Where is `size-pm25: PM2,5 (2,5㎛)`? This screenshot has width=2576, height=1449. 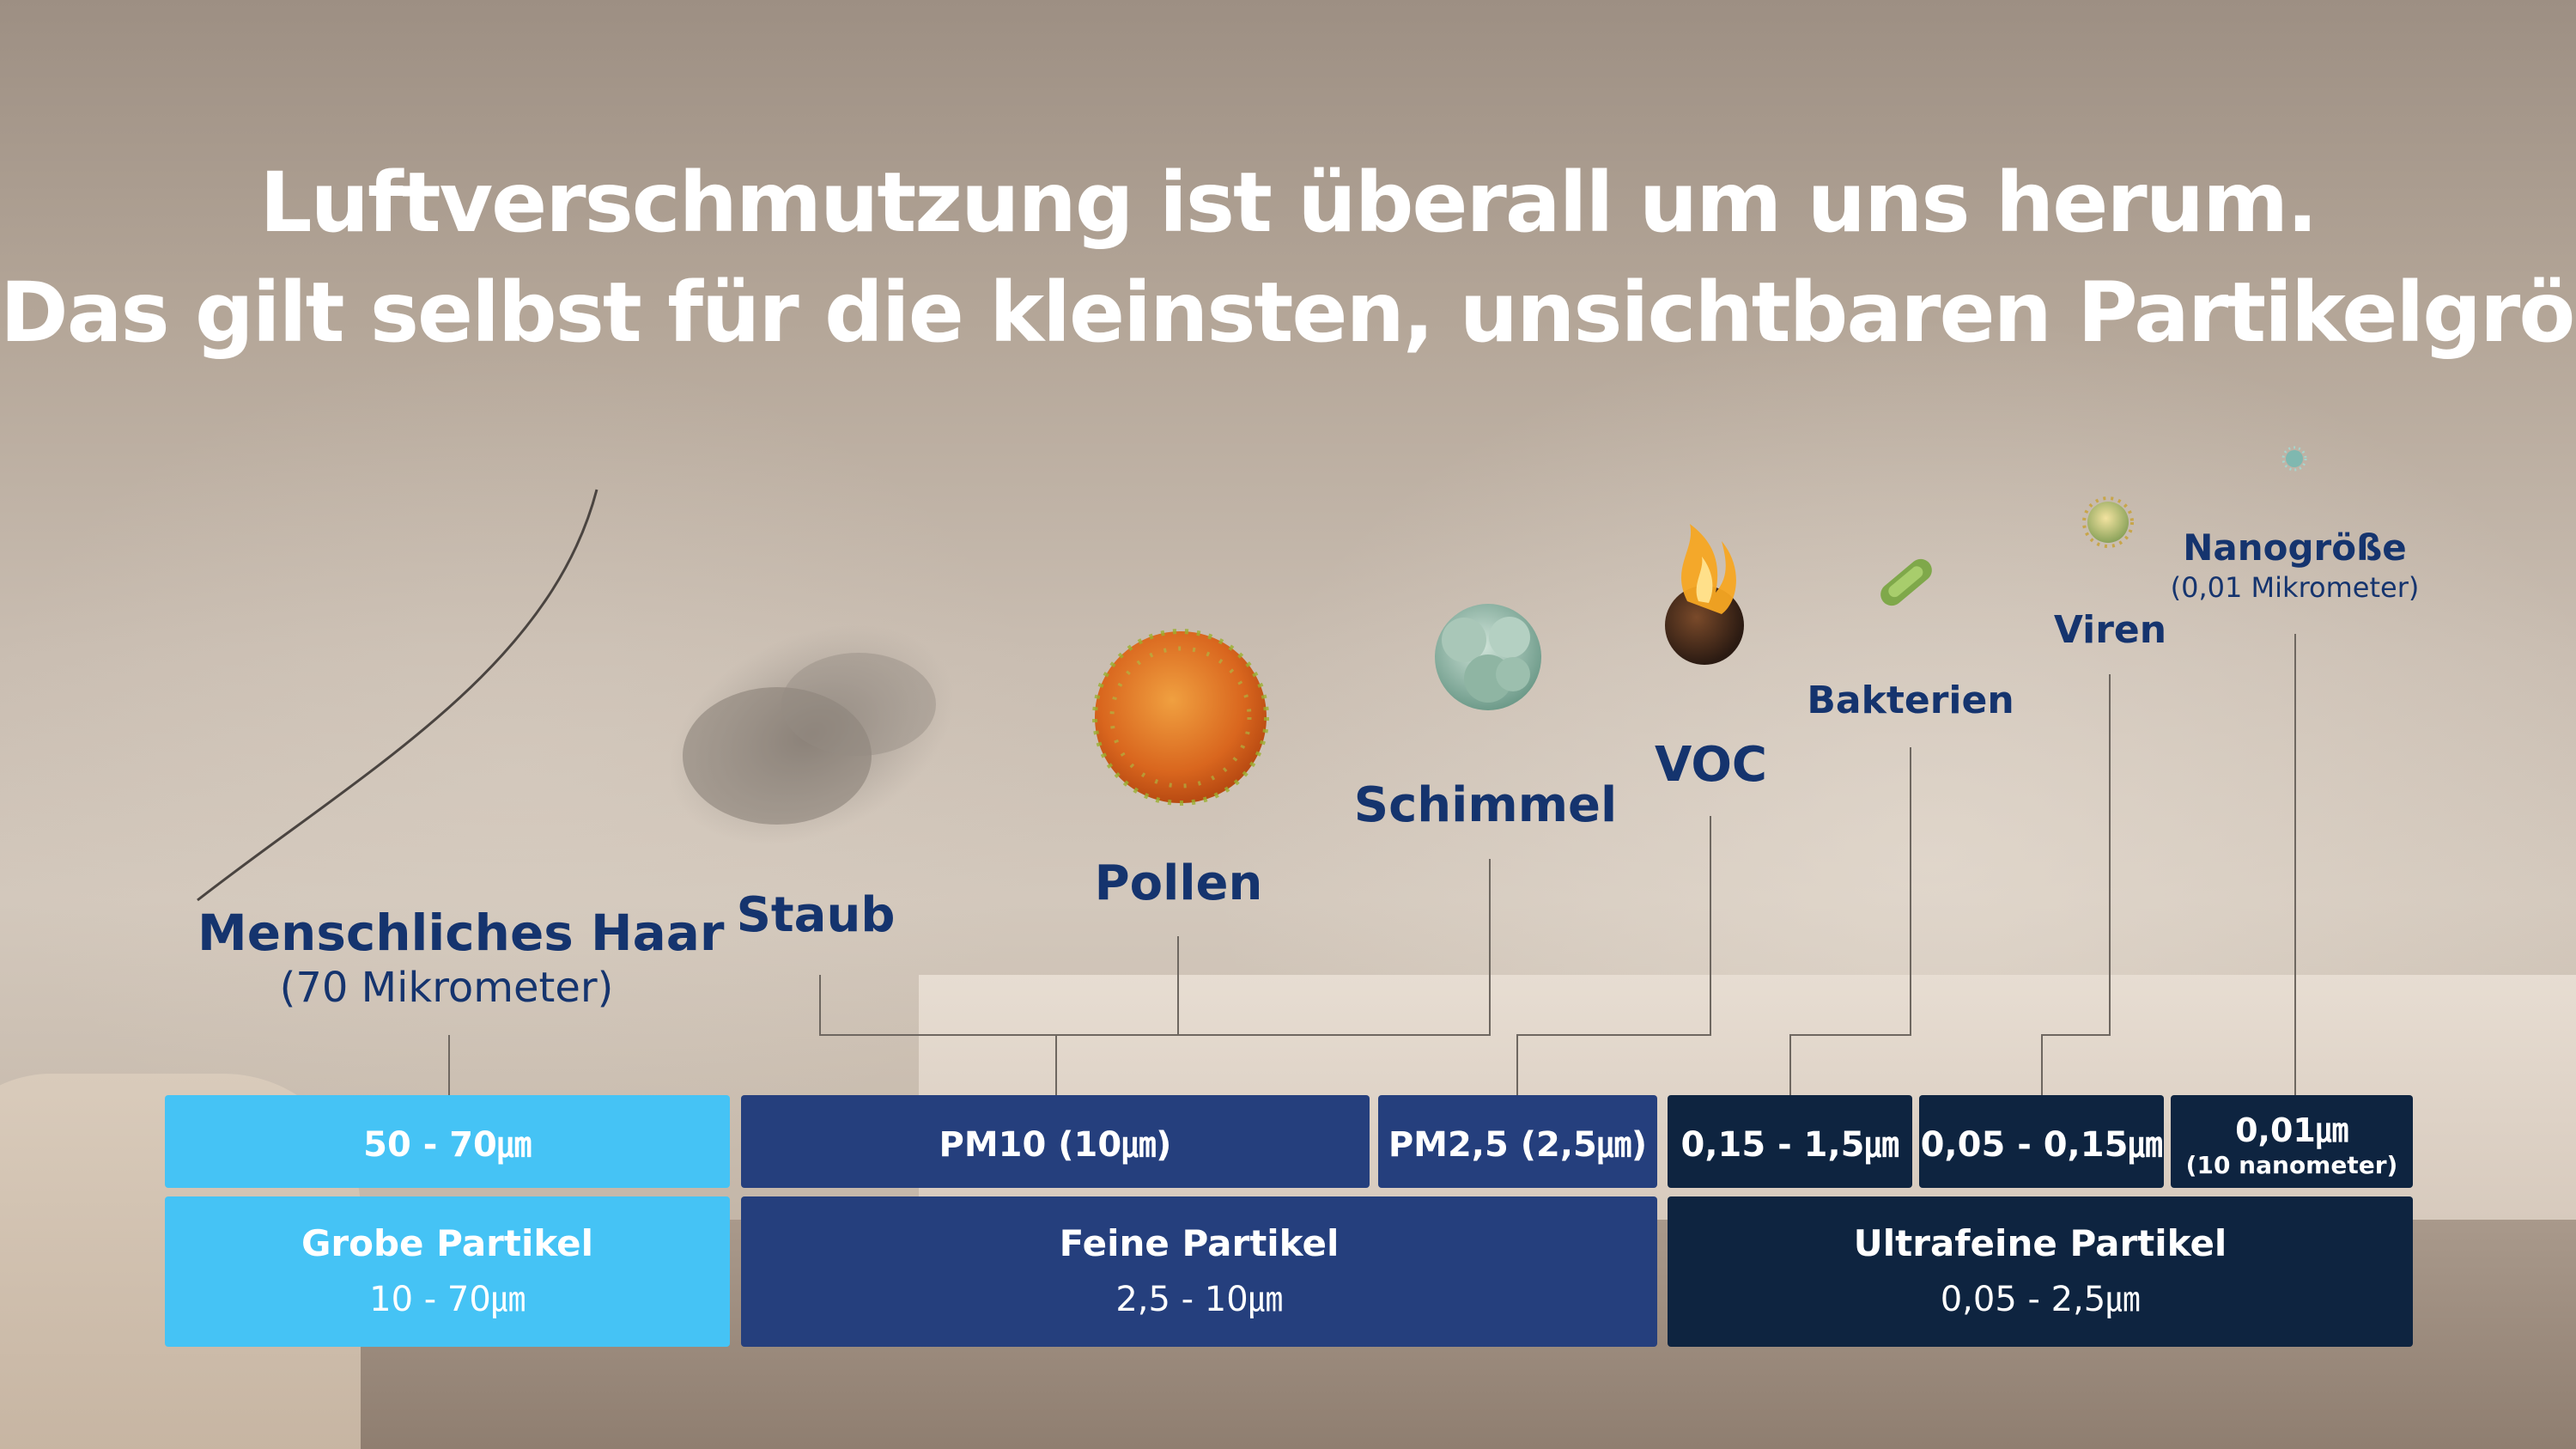 size-pm25: PM2,5 (2,5㎛) is located at coordinates (1517, 1141).